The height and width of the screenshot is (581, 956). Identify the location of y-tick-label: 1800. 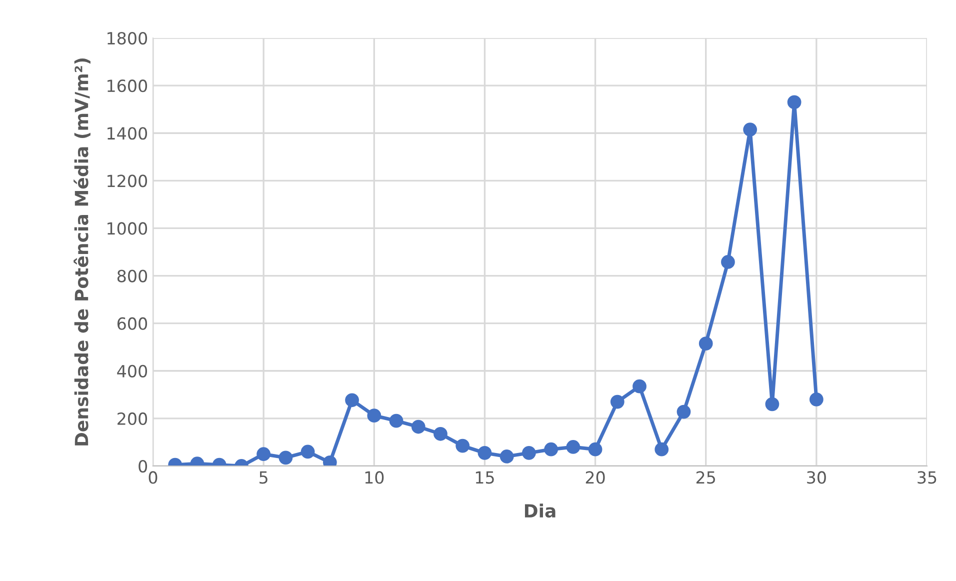
(128, 38).